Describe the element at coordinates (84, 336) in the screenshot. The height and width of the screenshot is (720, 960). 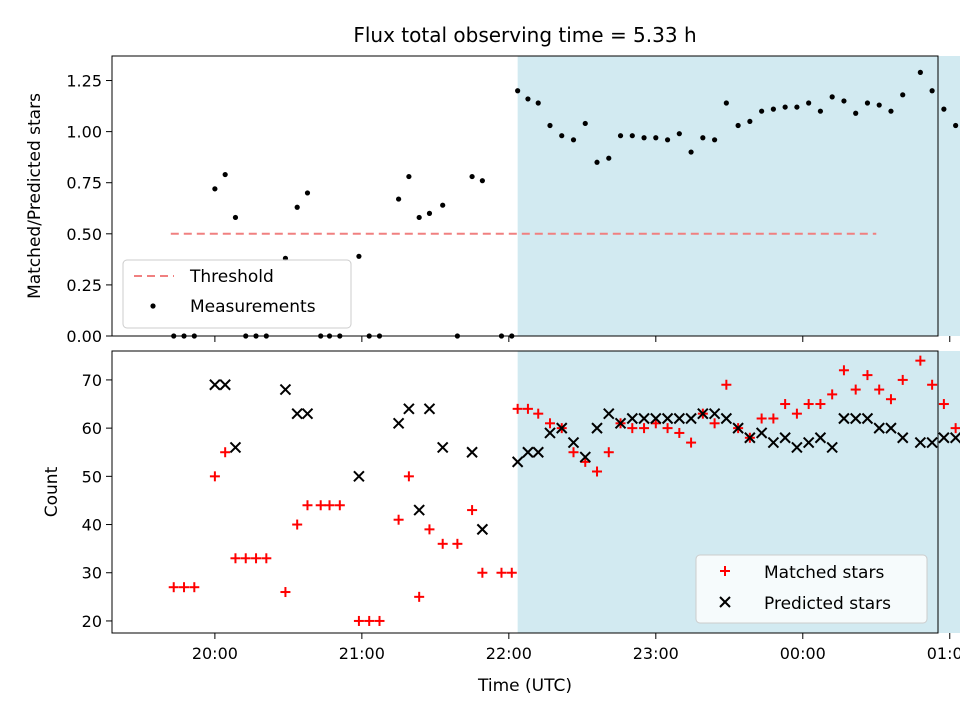
I see `y-tick-label: 0.00` at that location.